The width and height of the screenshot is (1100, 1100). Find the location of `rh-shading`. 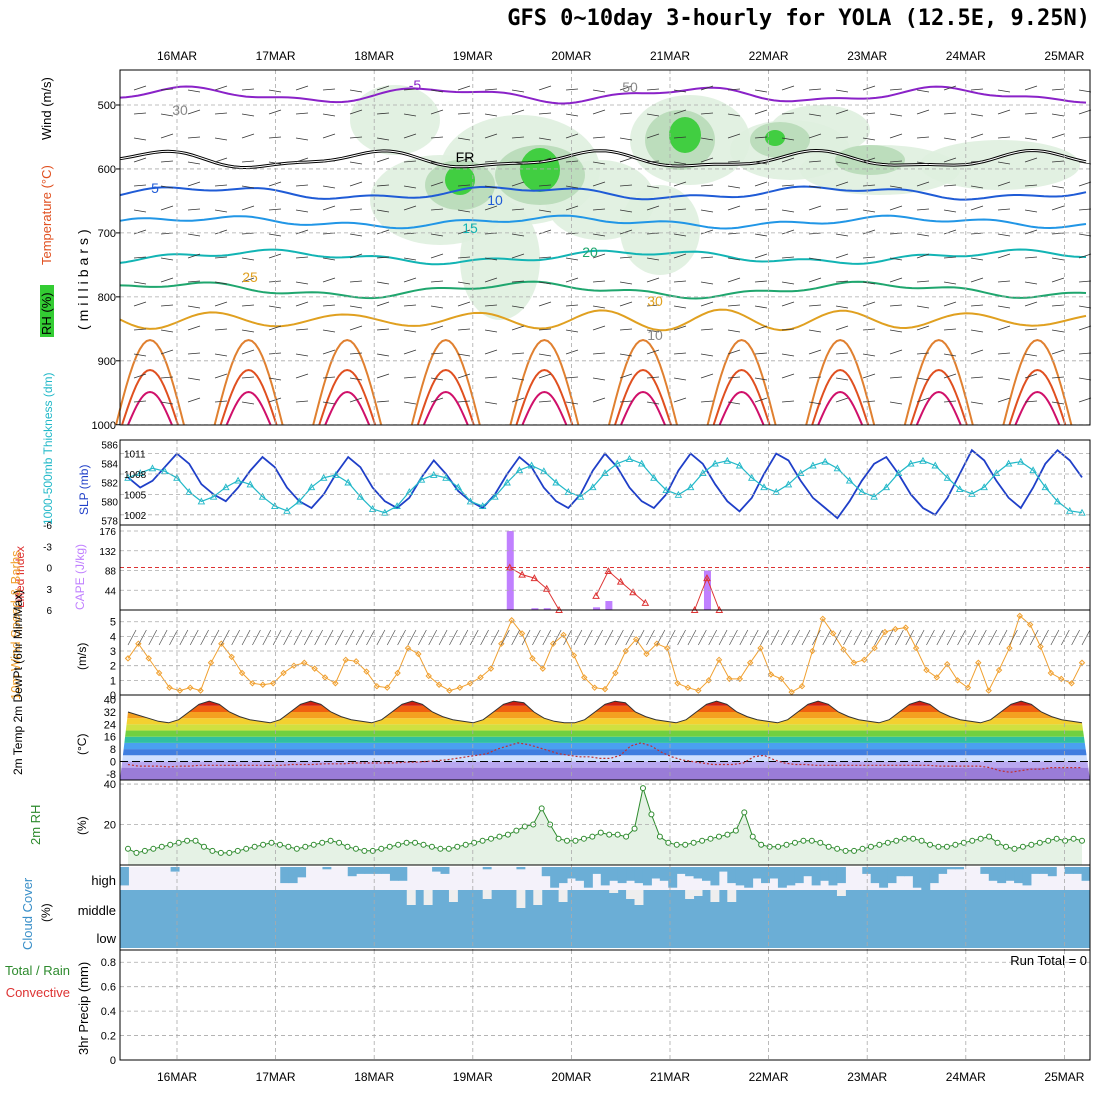

rh-shading is located at coordinates (500, 260).